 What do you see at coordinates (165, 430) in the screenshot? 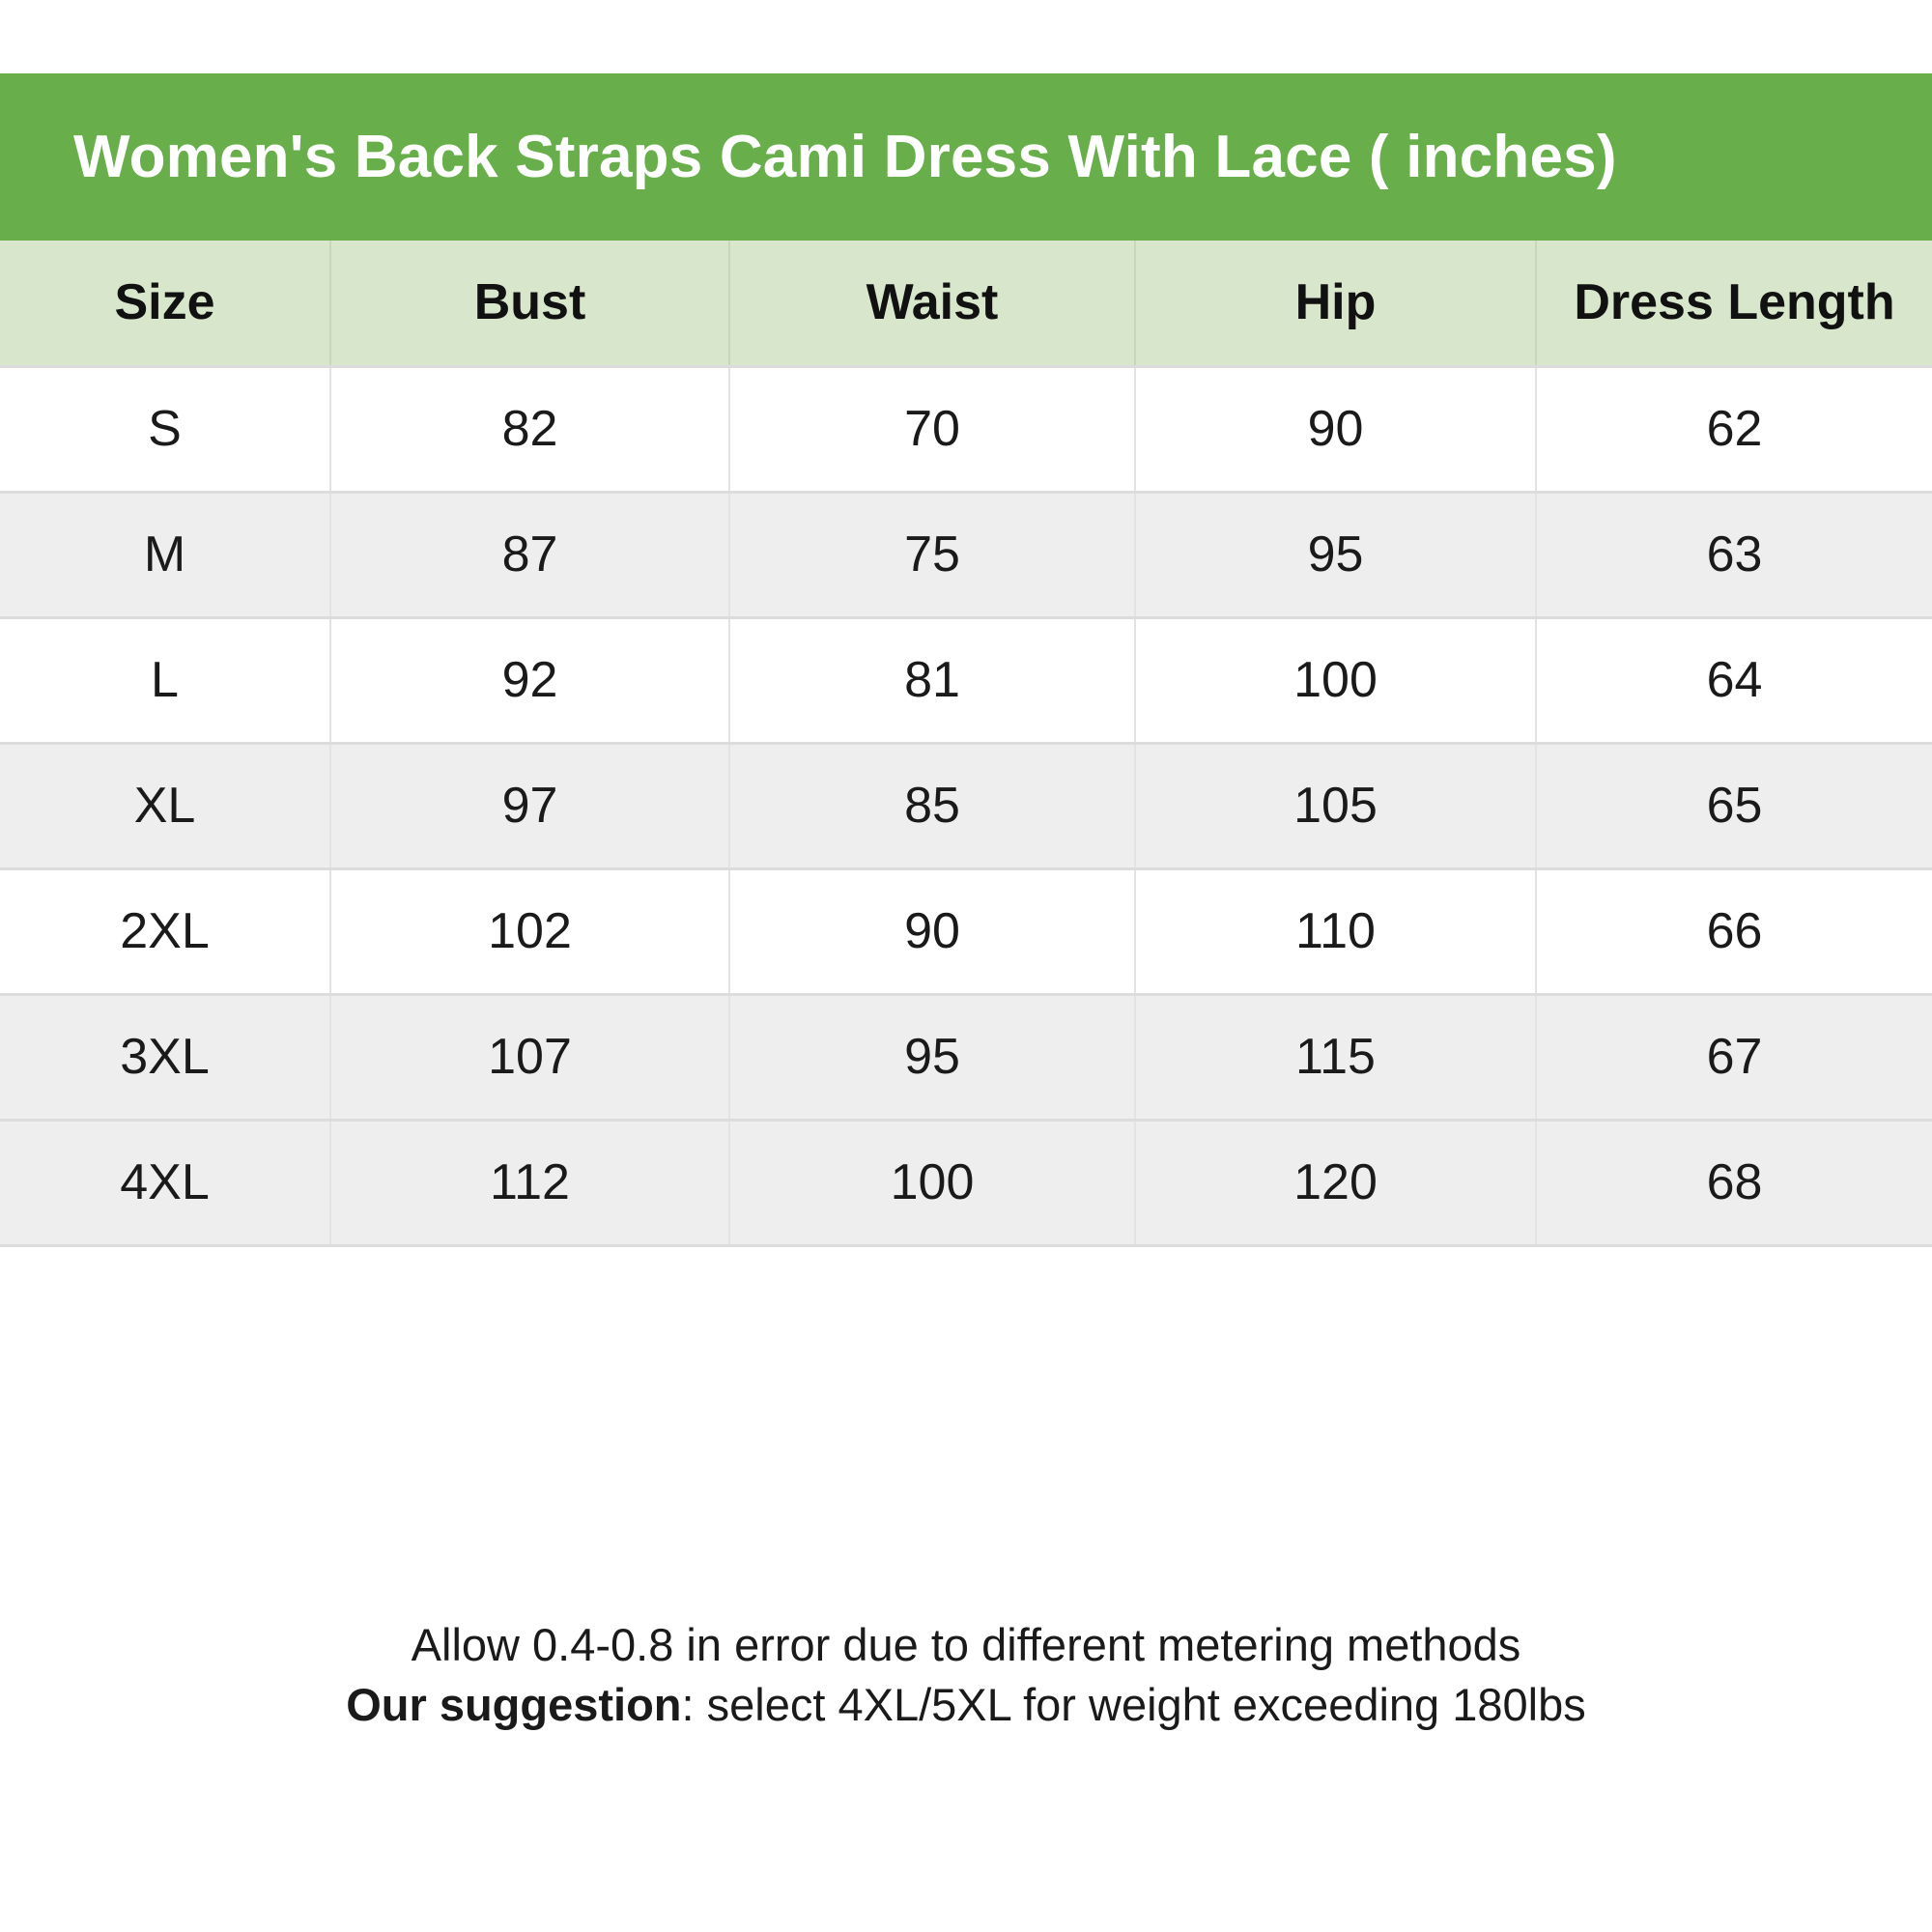
I see `cell-size: S` at bounding box center [165, 430].